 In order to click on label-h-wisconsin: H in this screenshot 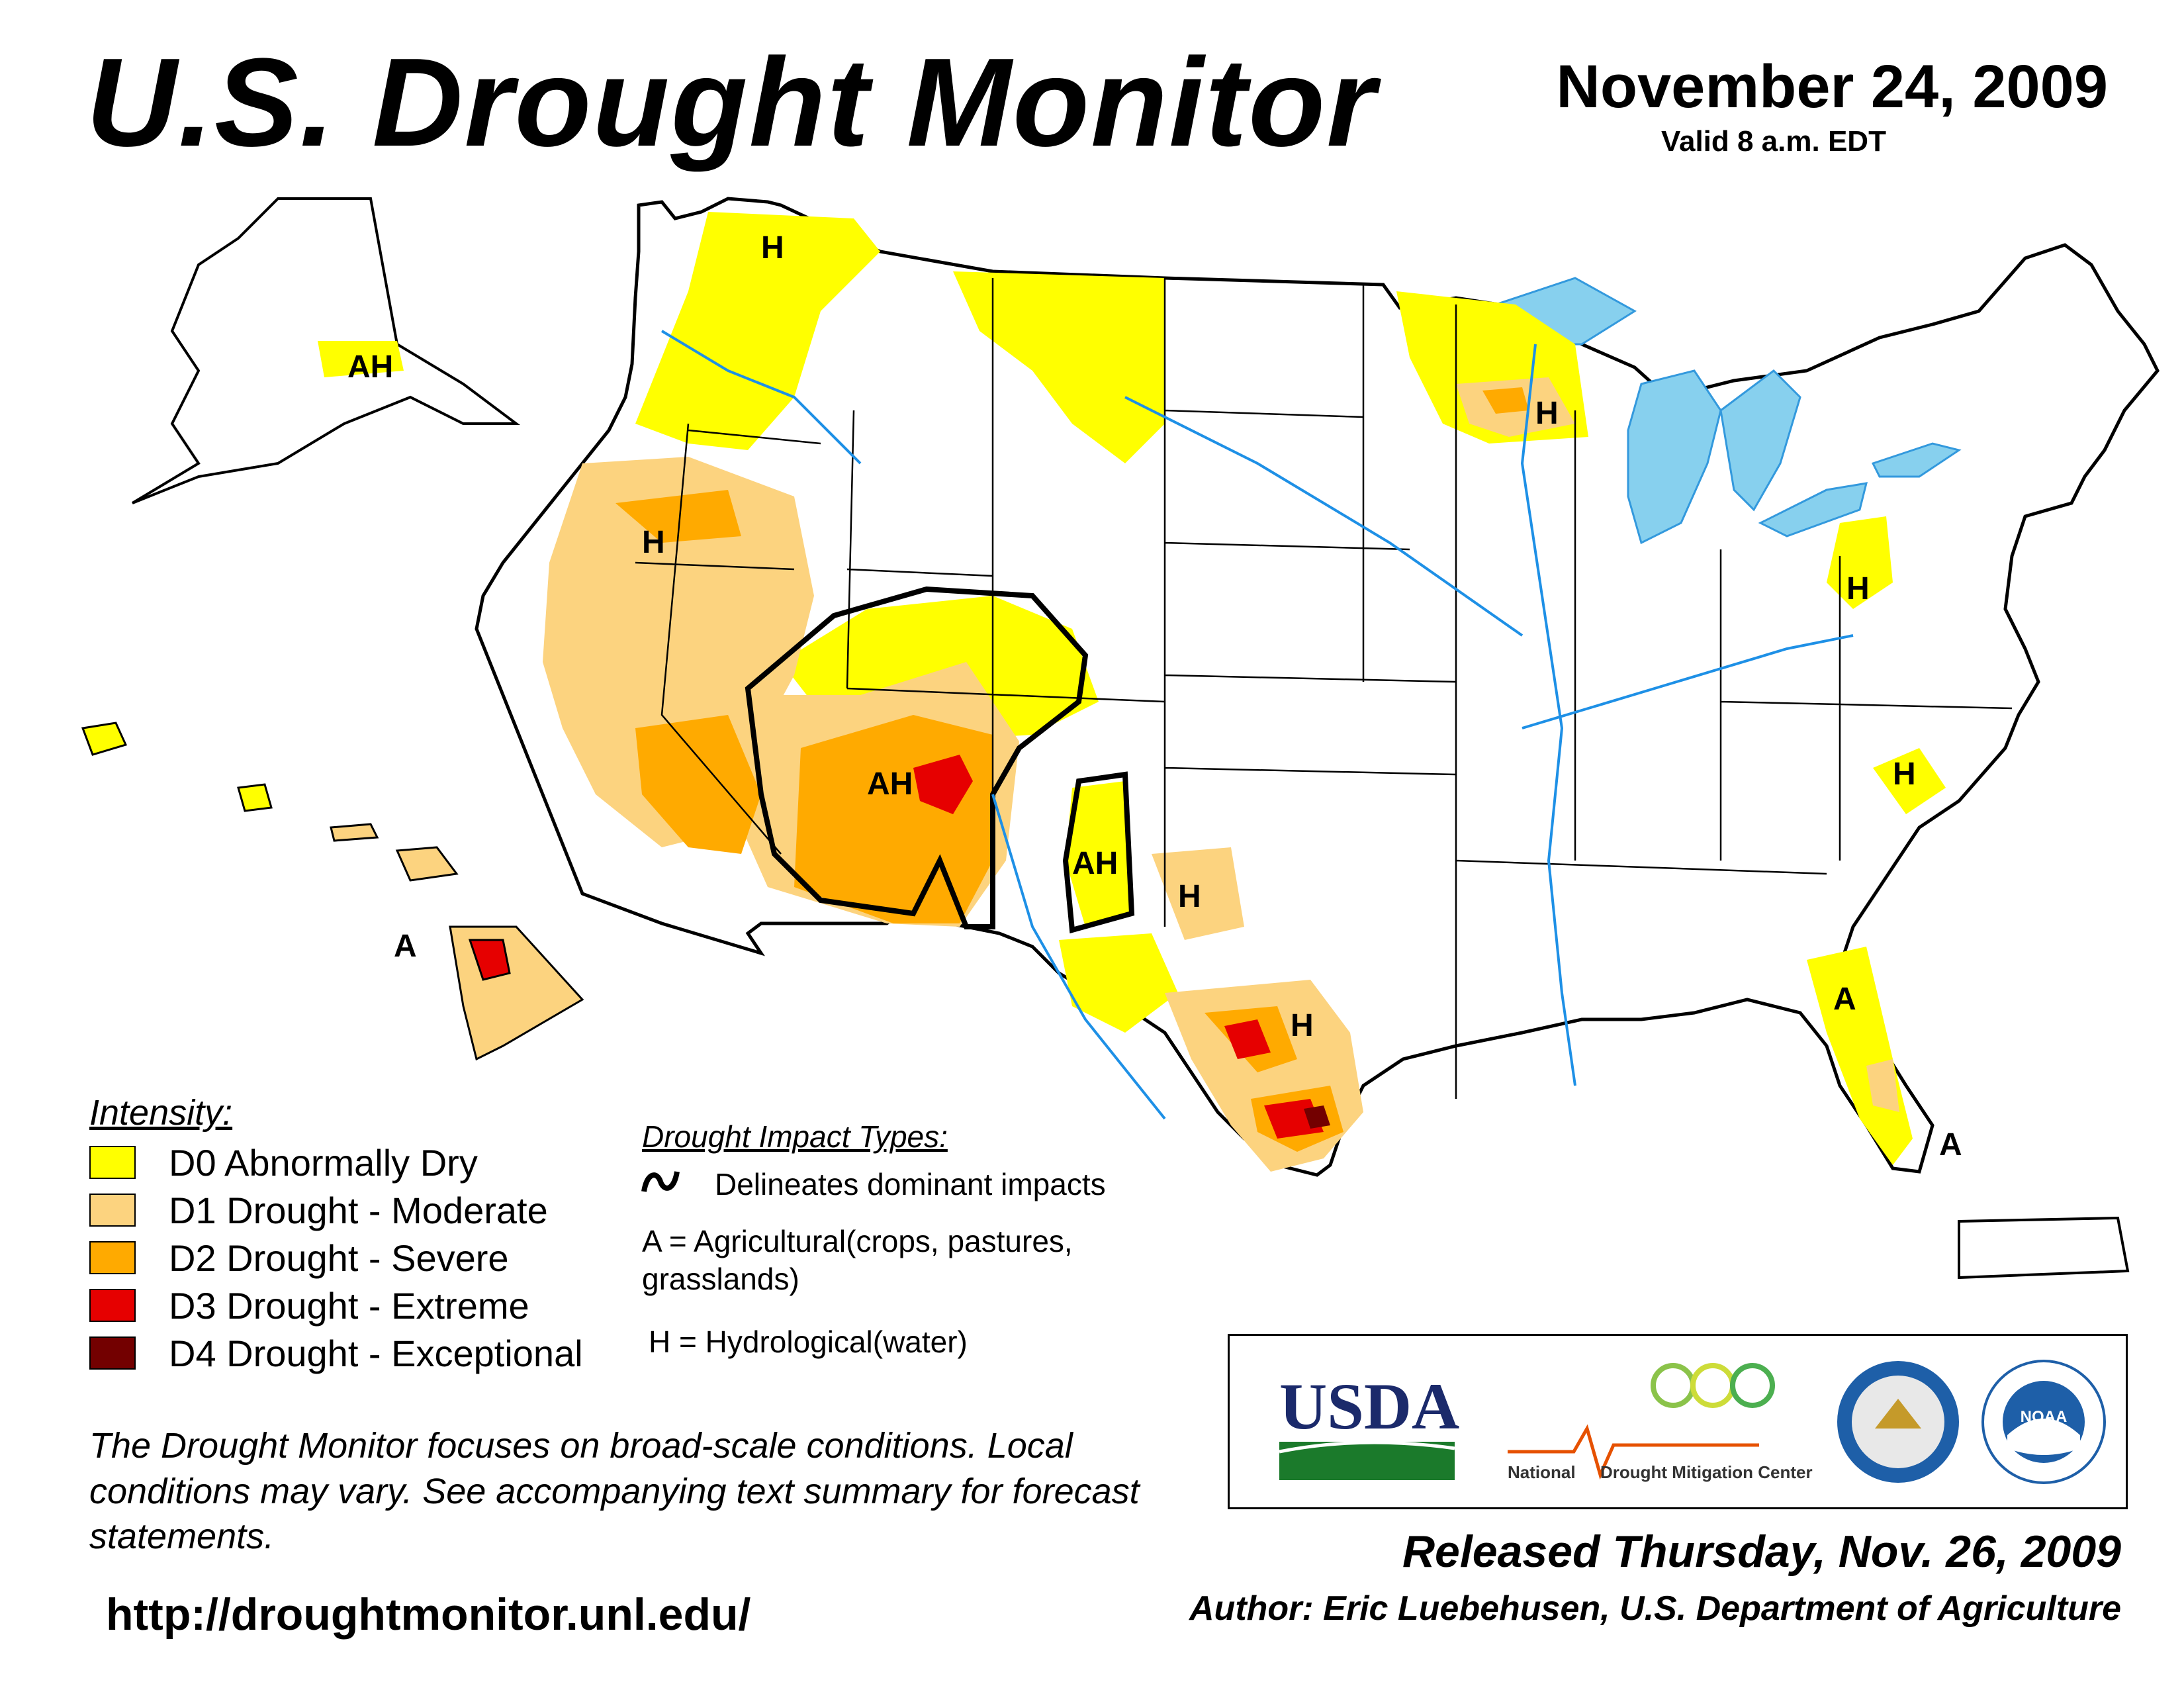, I will do `click(1547, 413)`.